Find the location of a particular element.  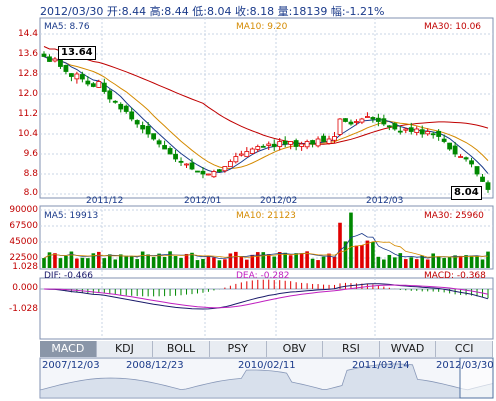

vol-ma10-label: MA10: 21123 is located at coordinates (266, 216).